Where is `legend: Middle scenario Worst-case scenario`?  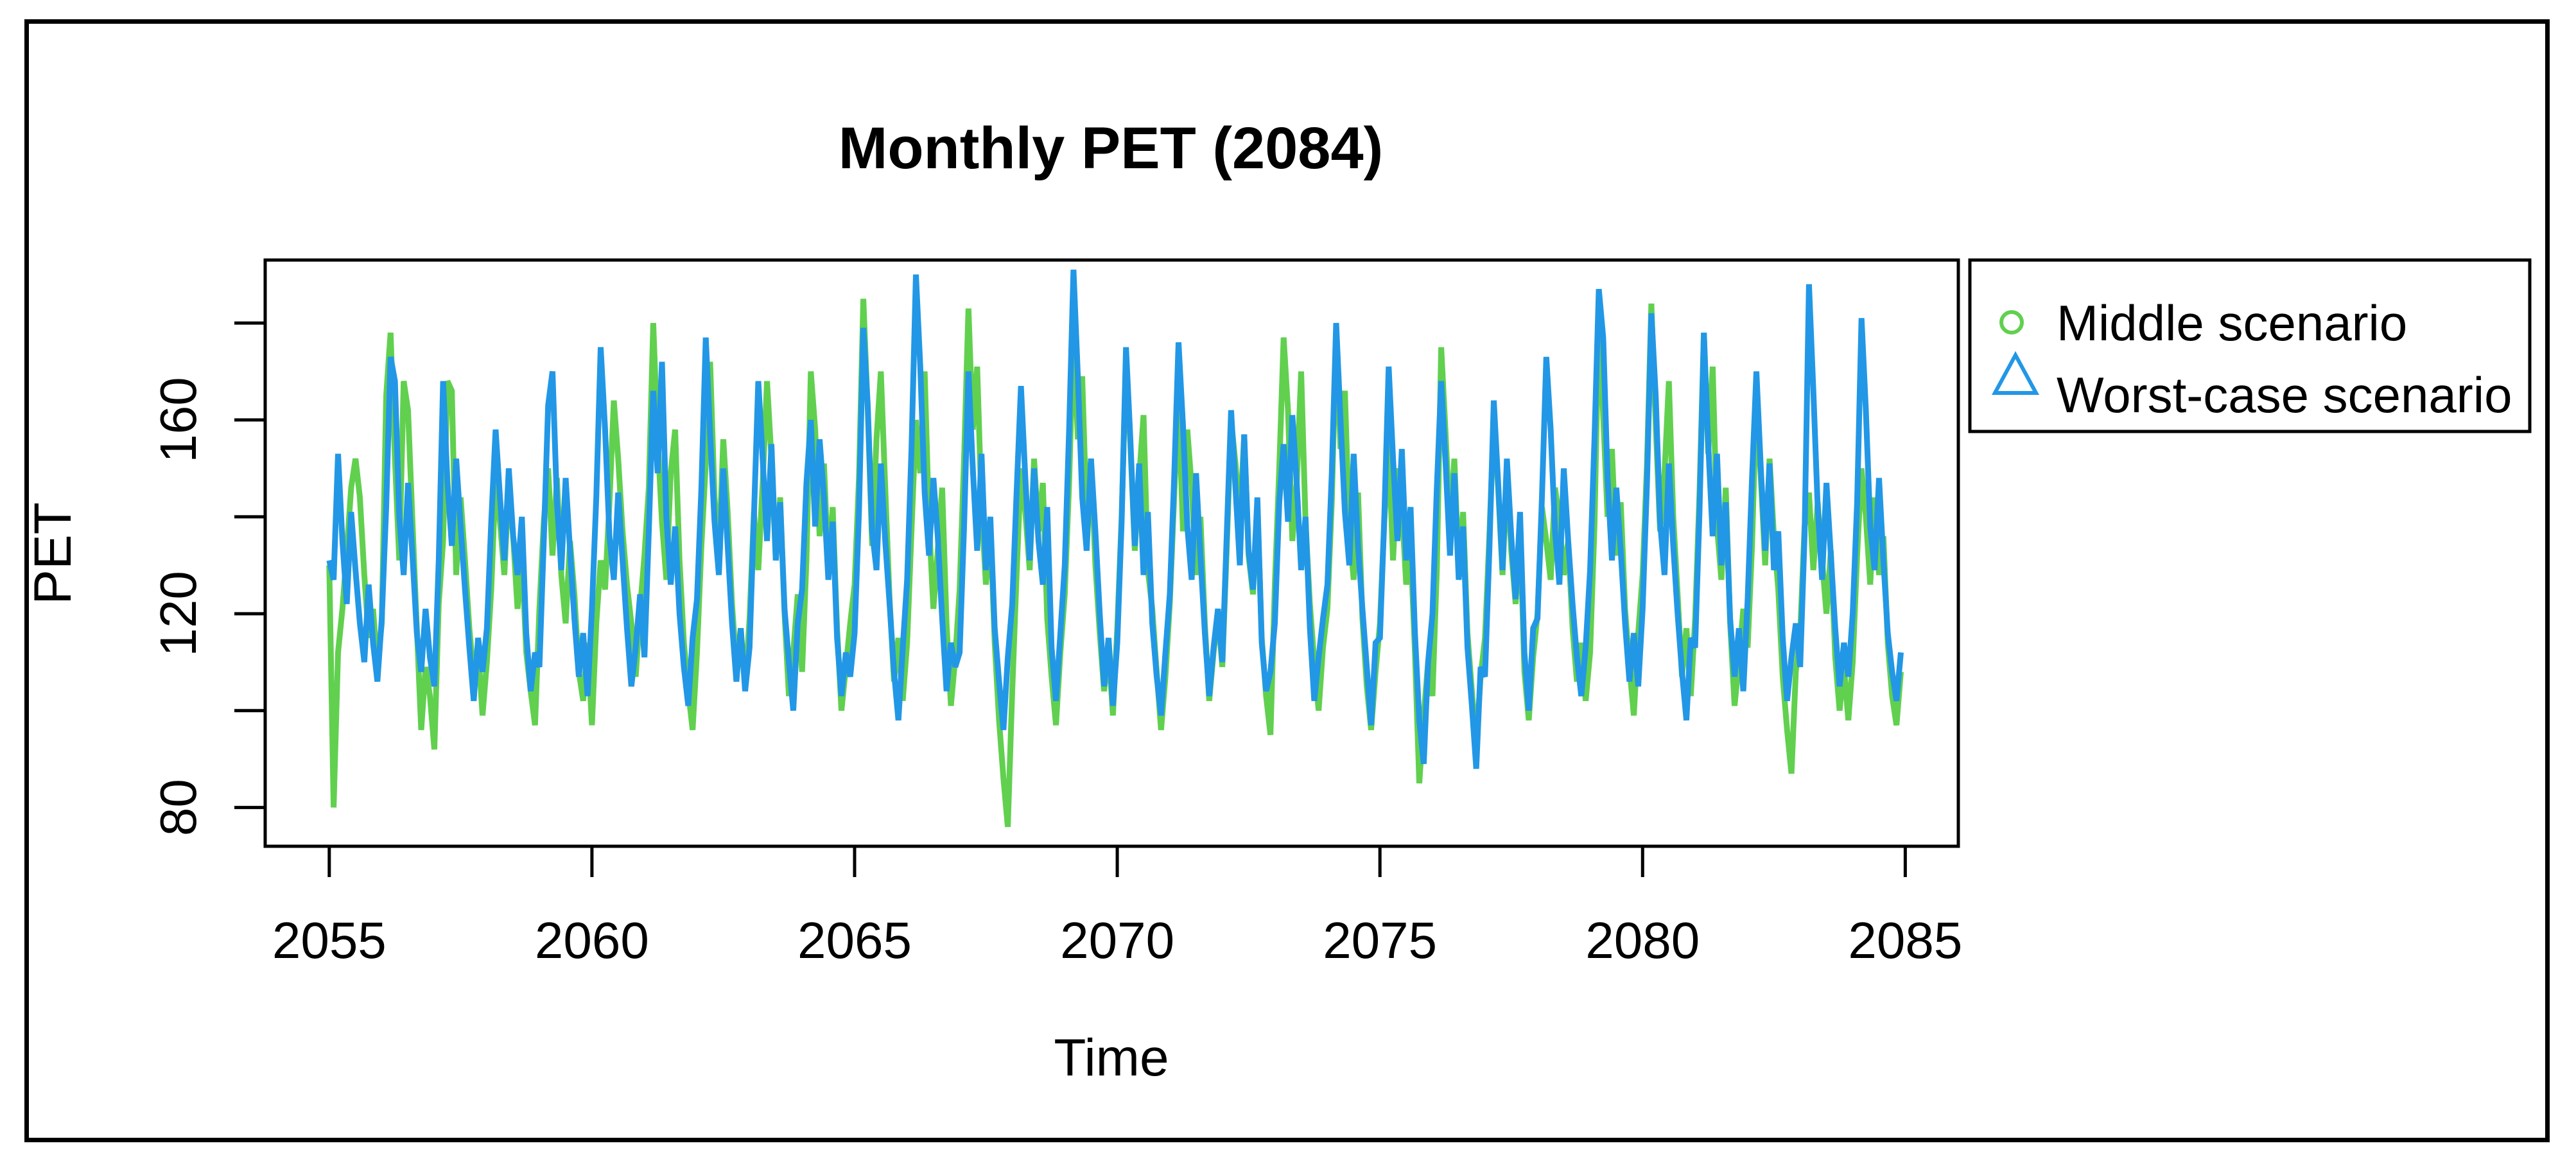 legend: Middle scenario Worst-case scenario is located at coordinates (2250, 345).